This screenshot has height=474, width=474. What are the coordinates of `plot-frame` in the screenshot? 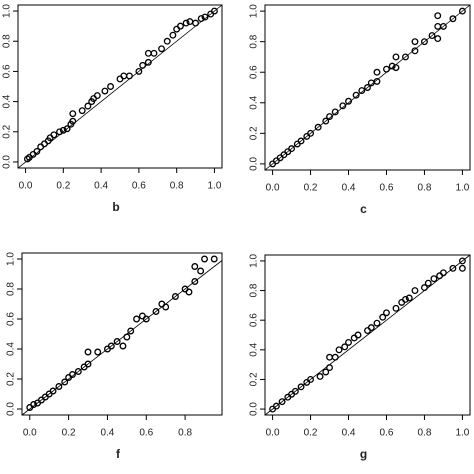 It's located at (367, 335).